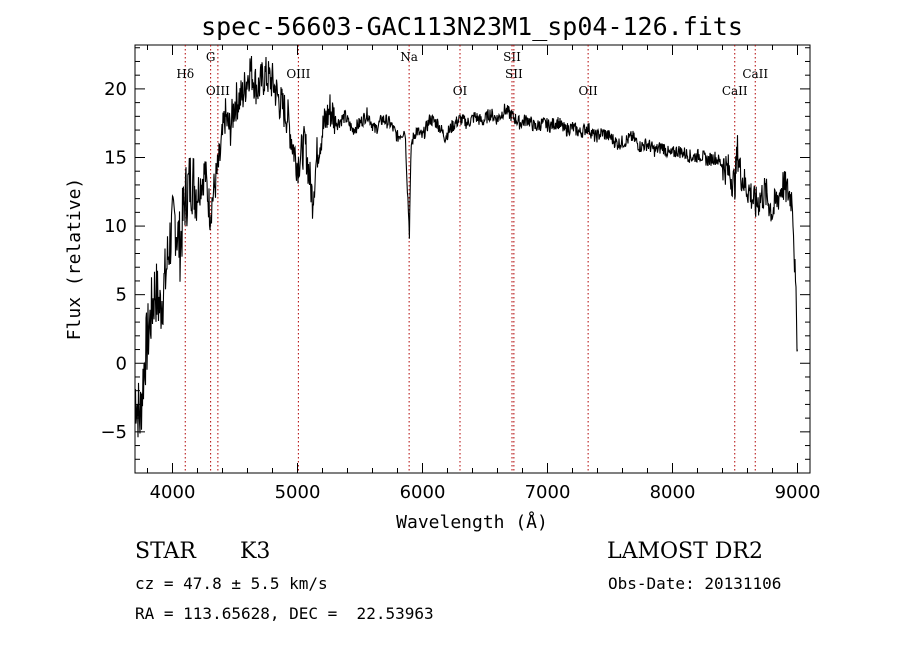 Image resolution: width=900 pixels, height=649 pixels. What do you see at coordinates (673, 492) in the screenshot?
I see `x-tick-label: 8000` at bounding box center [673, 492].